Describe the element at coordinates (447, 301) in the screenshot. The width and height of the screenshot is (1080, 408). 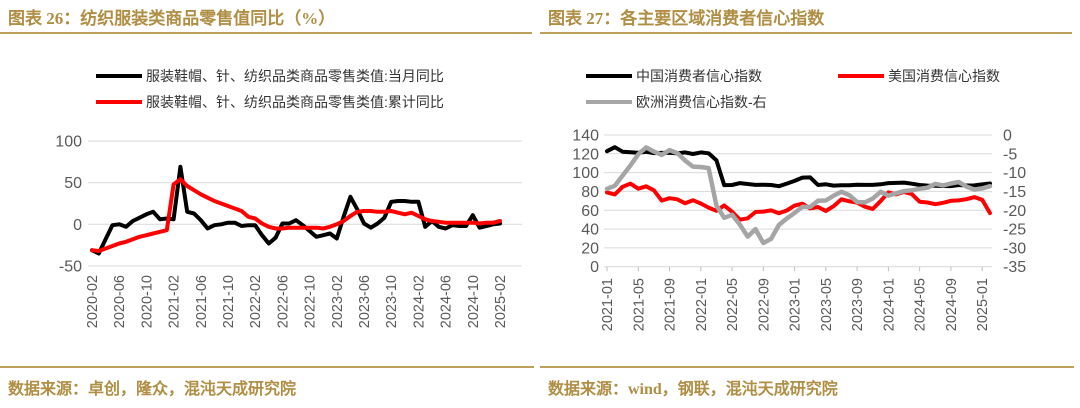
I see `svg-text: 2024-06` at that location.